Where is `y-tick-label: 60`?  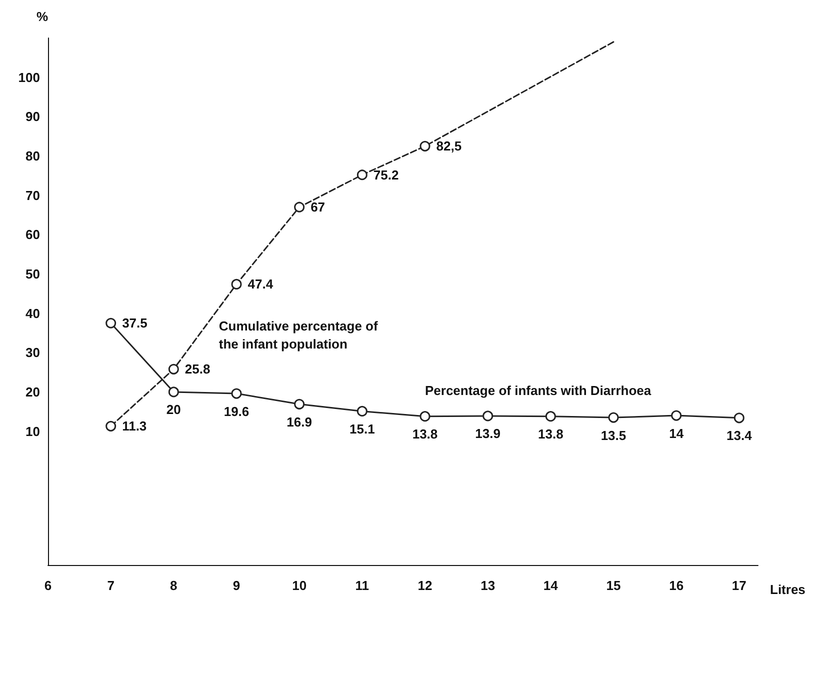
y-tick-label: 60 is located at coordinates (33, 234).